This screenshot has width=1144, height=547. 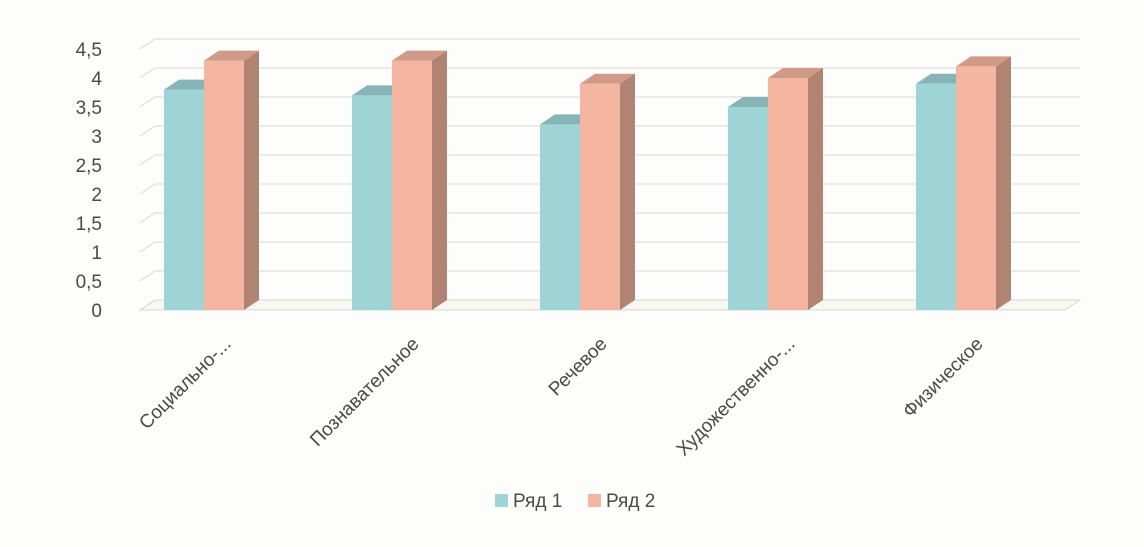 What do you see at coordinates (537, 501) in the screenshot?
I see `legend-label: Ряд 1` at bounding box center [537, 501].